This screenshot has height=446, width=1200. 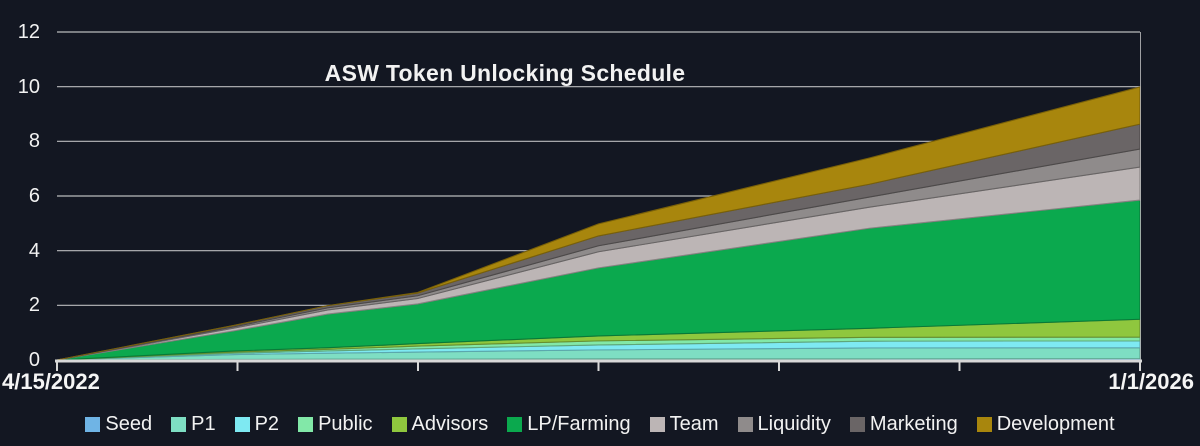 I want to click on legend-swatch-public, so click(x=306, y=424).